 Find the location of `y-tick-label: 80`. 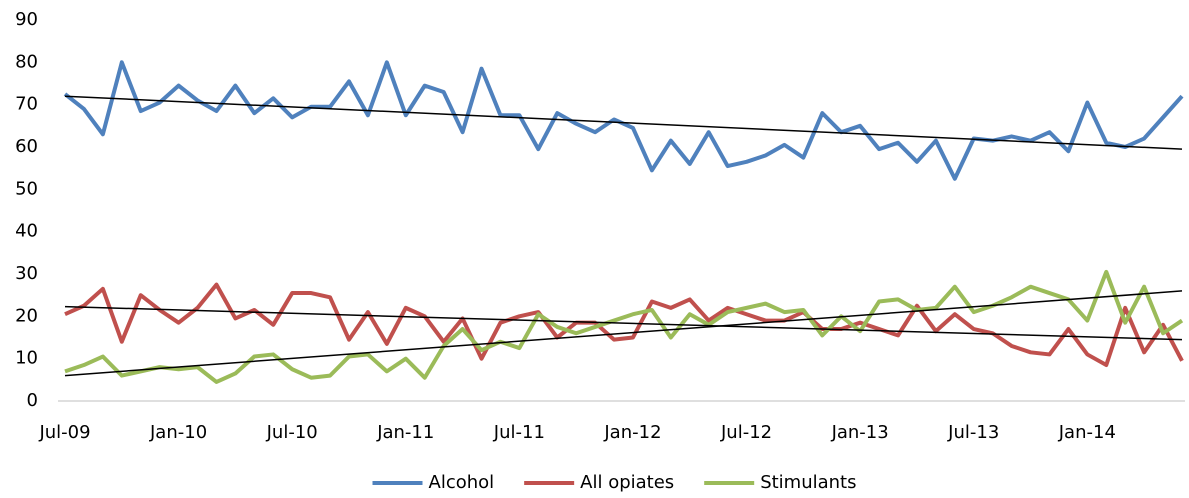

y-tick-label: 80 is located at coordinates (26, 61).